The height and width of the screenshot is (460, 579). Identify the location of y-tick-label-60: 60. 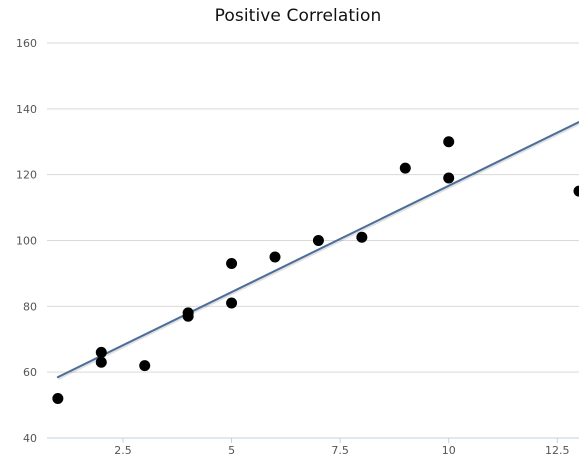
(30, 372).